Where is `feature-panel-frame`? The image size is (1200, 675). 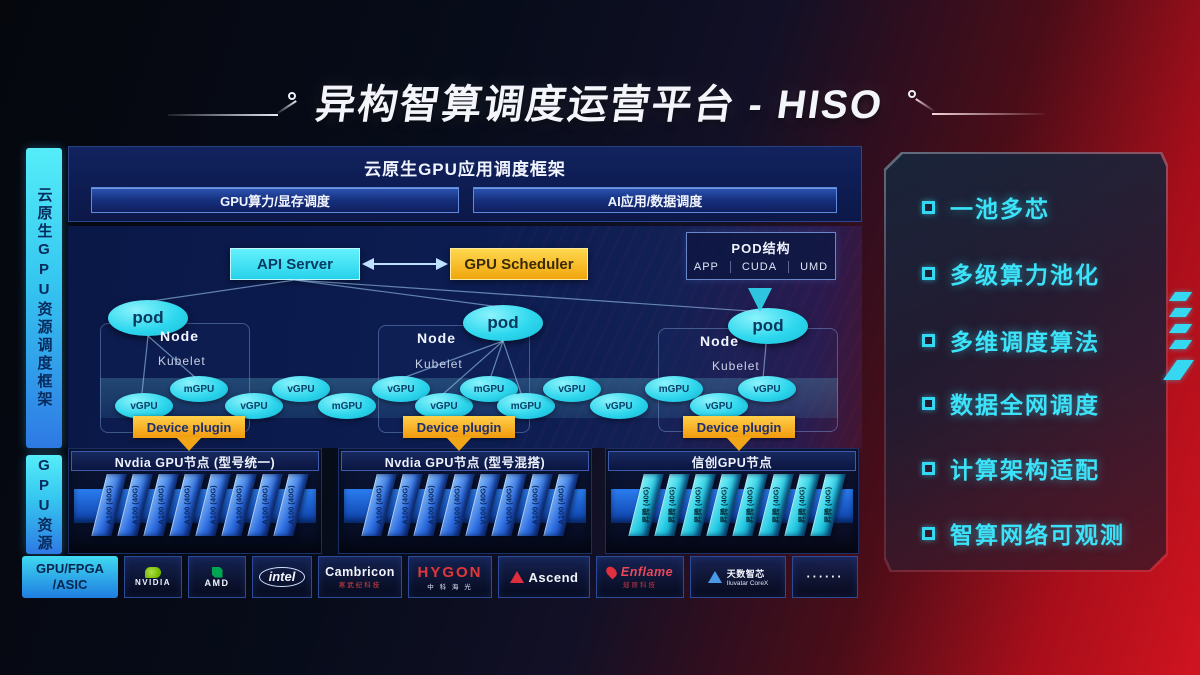
feature-panel-frame is located at coordinates (1026, 362).